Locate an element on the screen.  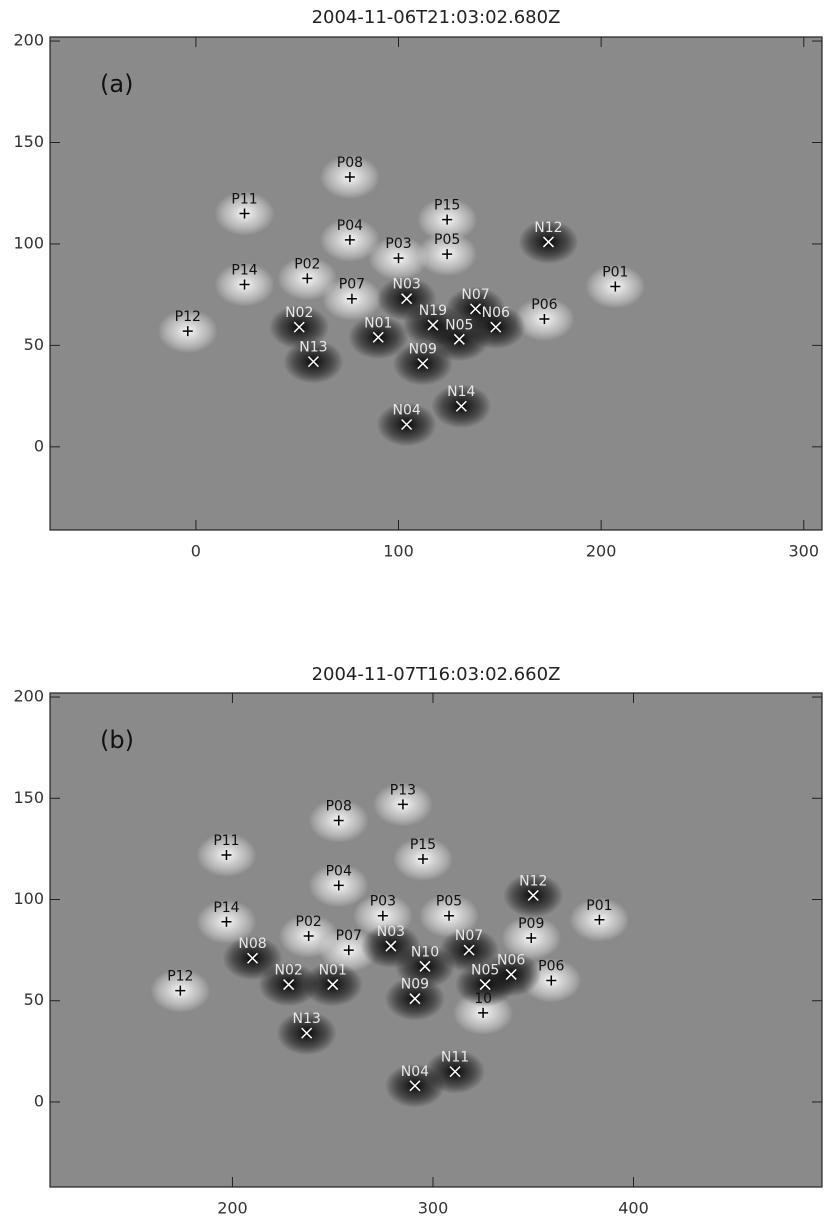
panel-title: 2004-11-07T16:03:02.660Z is located at coordinates (436, 674).